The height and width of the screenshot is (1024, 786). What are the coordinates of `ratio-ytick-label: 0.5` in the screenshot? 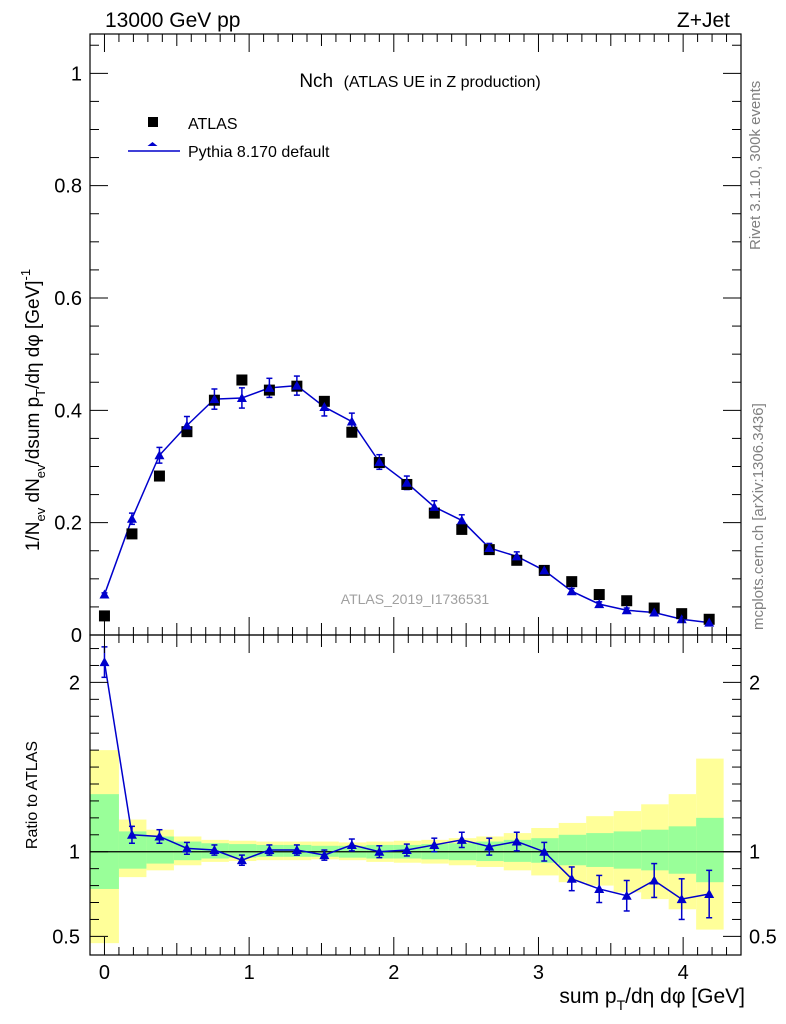 It's located at (66, 937).